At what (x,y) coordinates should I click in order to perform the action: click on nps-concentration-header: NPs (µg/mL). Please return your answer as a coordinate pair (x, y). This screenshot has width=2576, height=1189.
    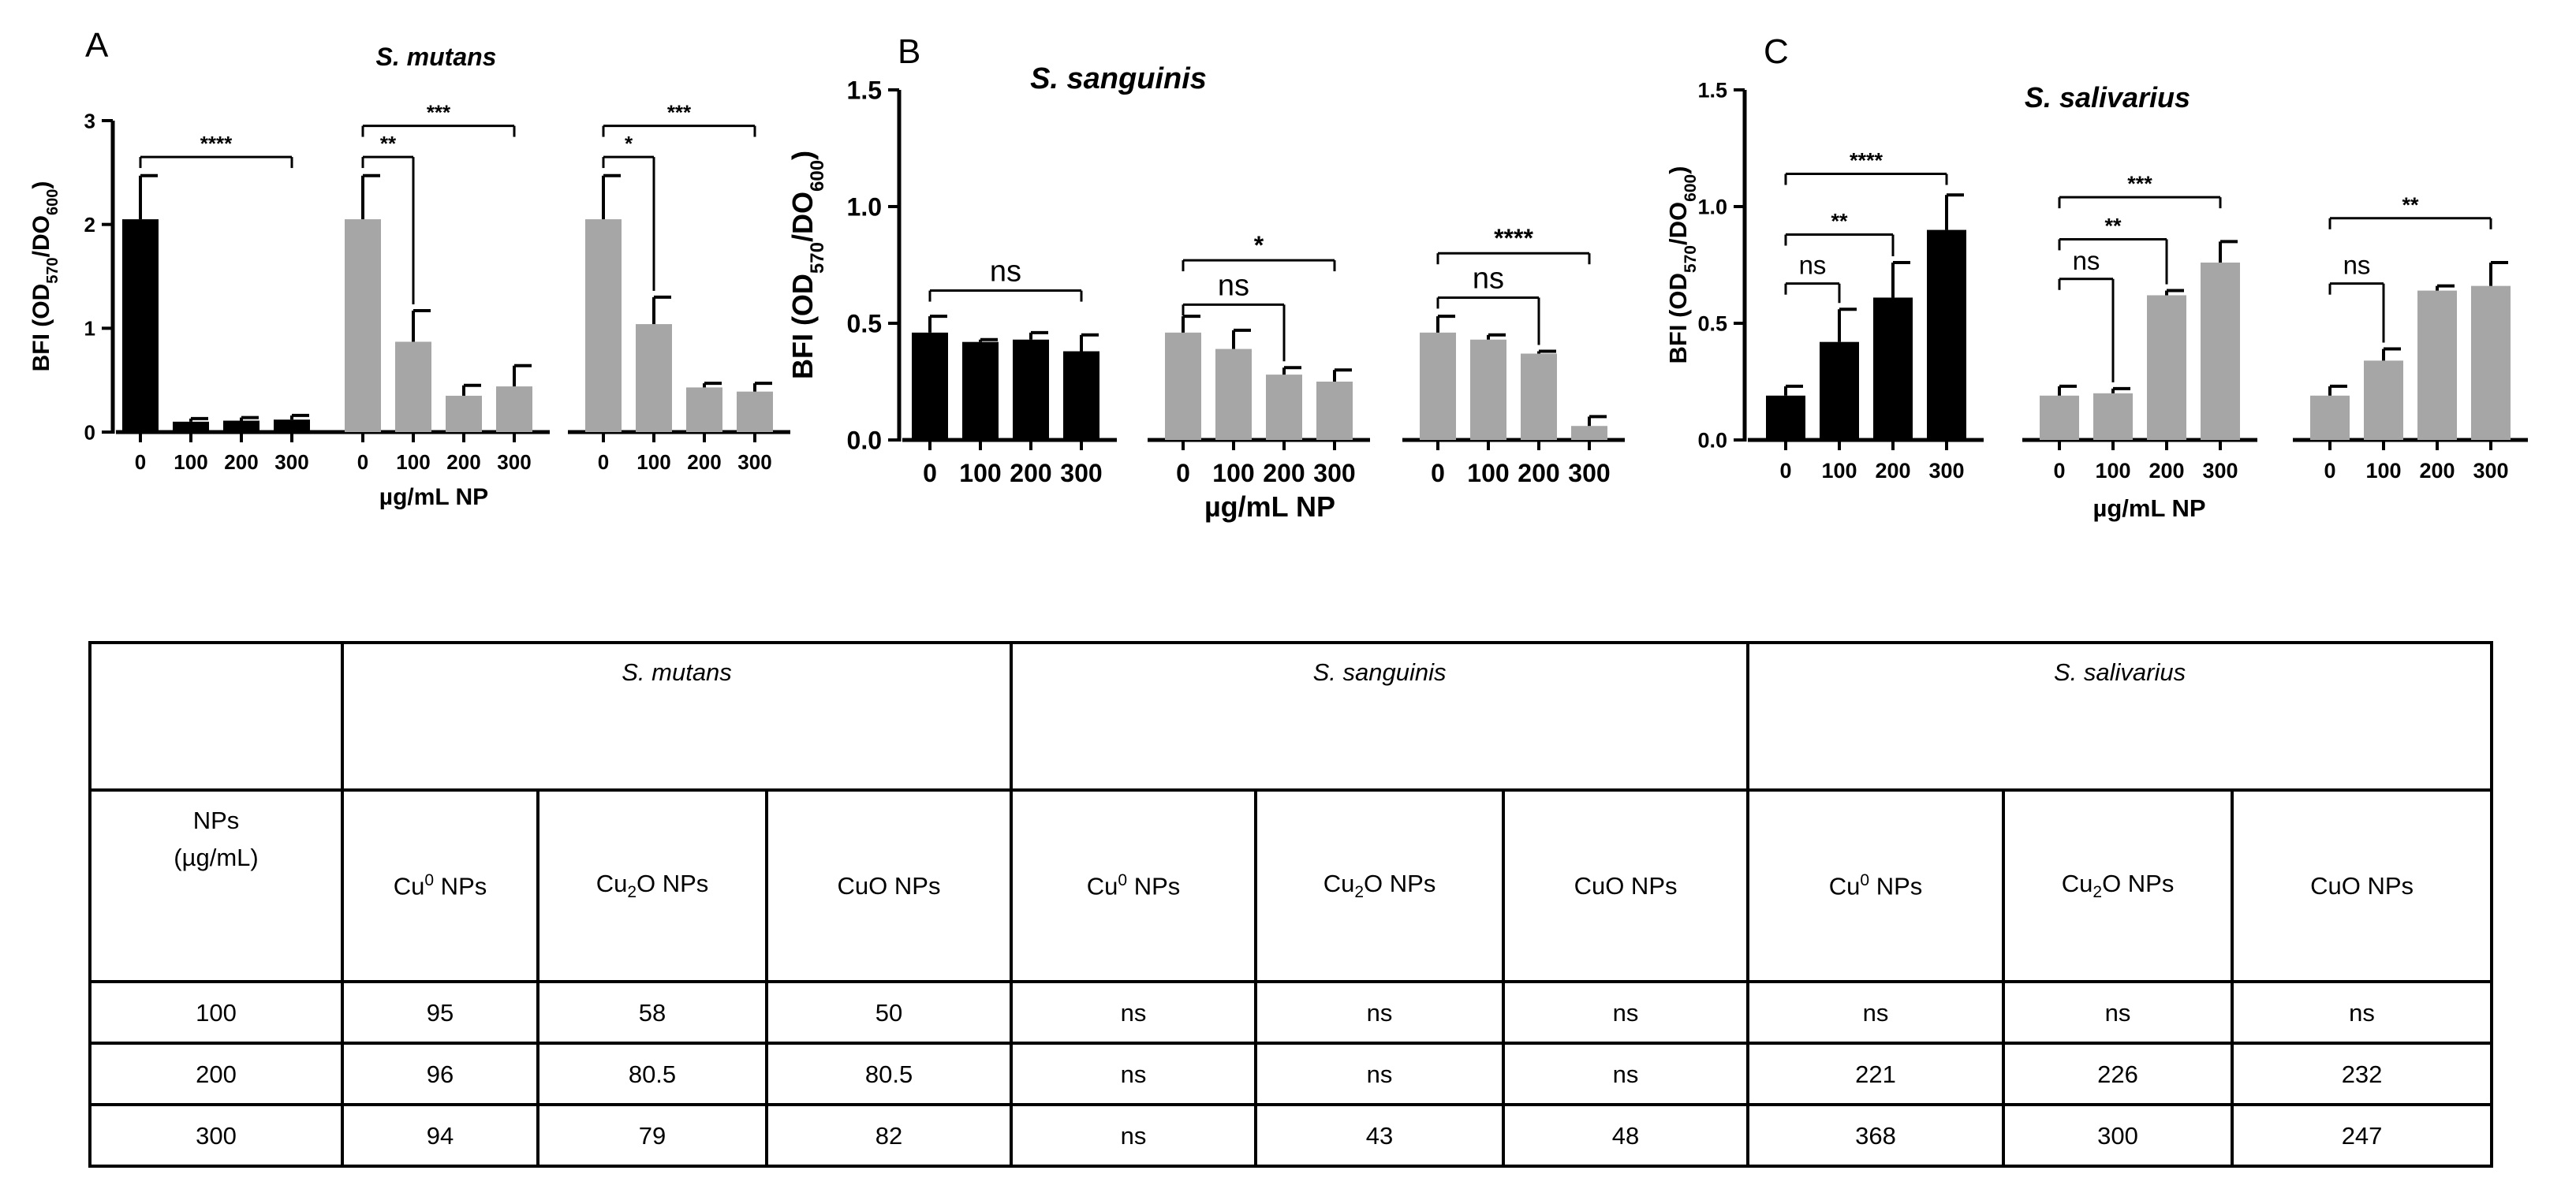
    Looking at the image, I should click on (216, 885).